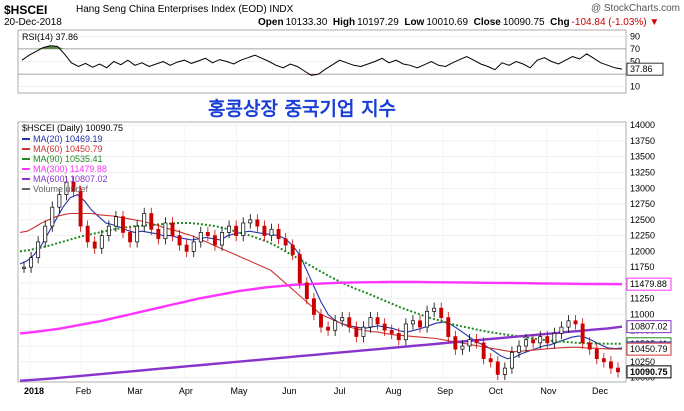 This screenshot has height=411, width=684. What do you see at coordinates (642, 236) in the screenshot?
I see `price-tick-label: 12250` at bounding box center [642, 236].